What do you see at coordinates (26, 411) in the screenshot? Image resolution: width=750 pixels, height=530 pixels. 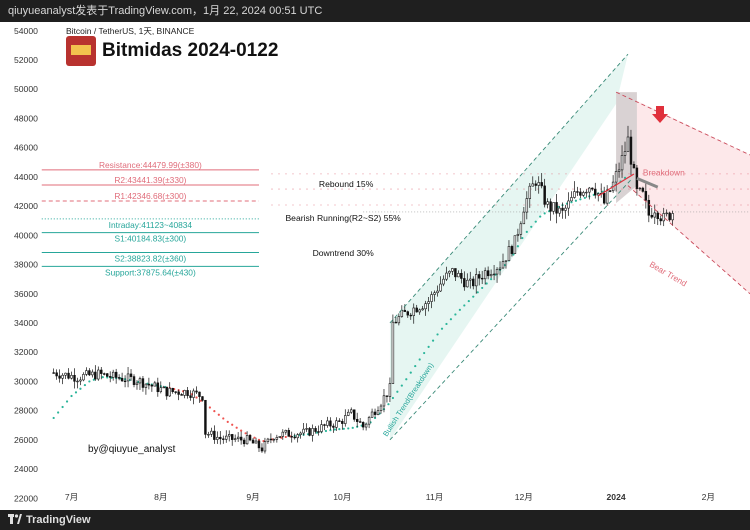 I see `y-tick-label: 28000` at bounding box center [26, 411].